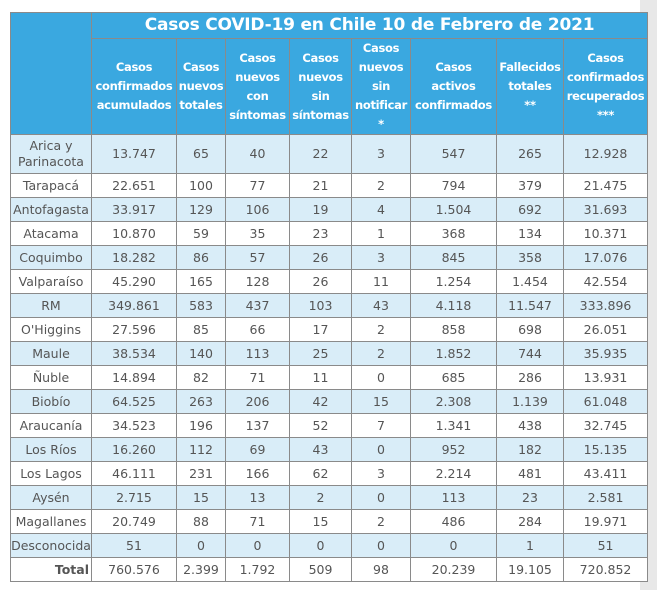  I want to click on column-header-line: *, so click(381, 124).